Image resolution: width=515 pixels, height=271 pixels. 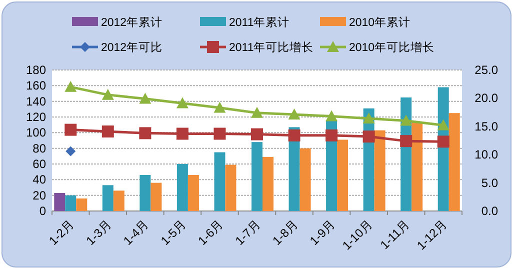 I want to click on x-tick-label: 1-8月, so click(x=285, y=232).